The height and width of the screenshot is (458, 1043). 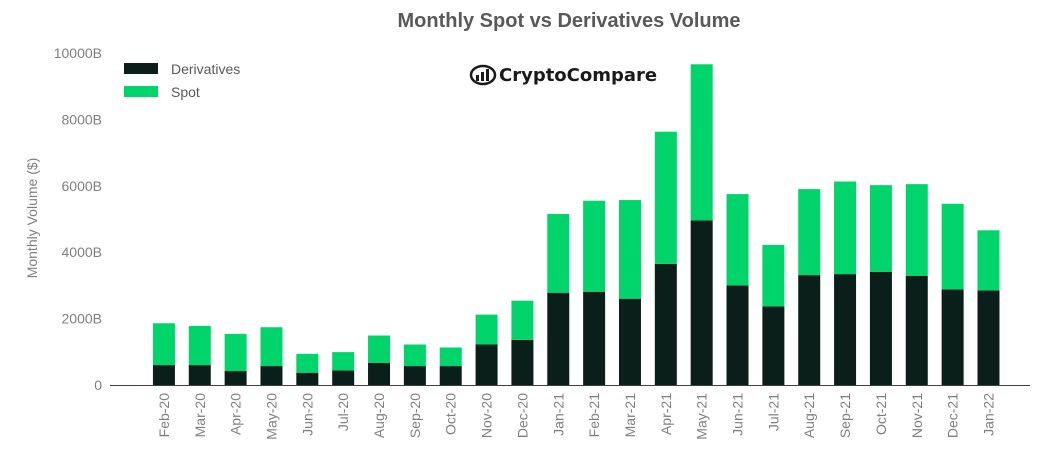 I want to click on y-tick-label: 10000B, so click(x=78, y=53).